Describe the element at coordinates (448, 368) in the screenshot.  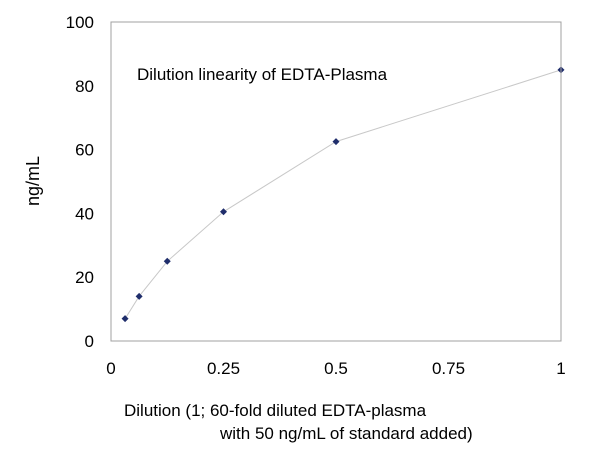
I see `x-tick-label: 0.75` at that location.